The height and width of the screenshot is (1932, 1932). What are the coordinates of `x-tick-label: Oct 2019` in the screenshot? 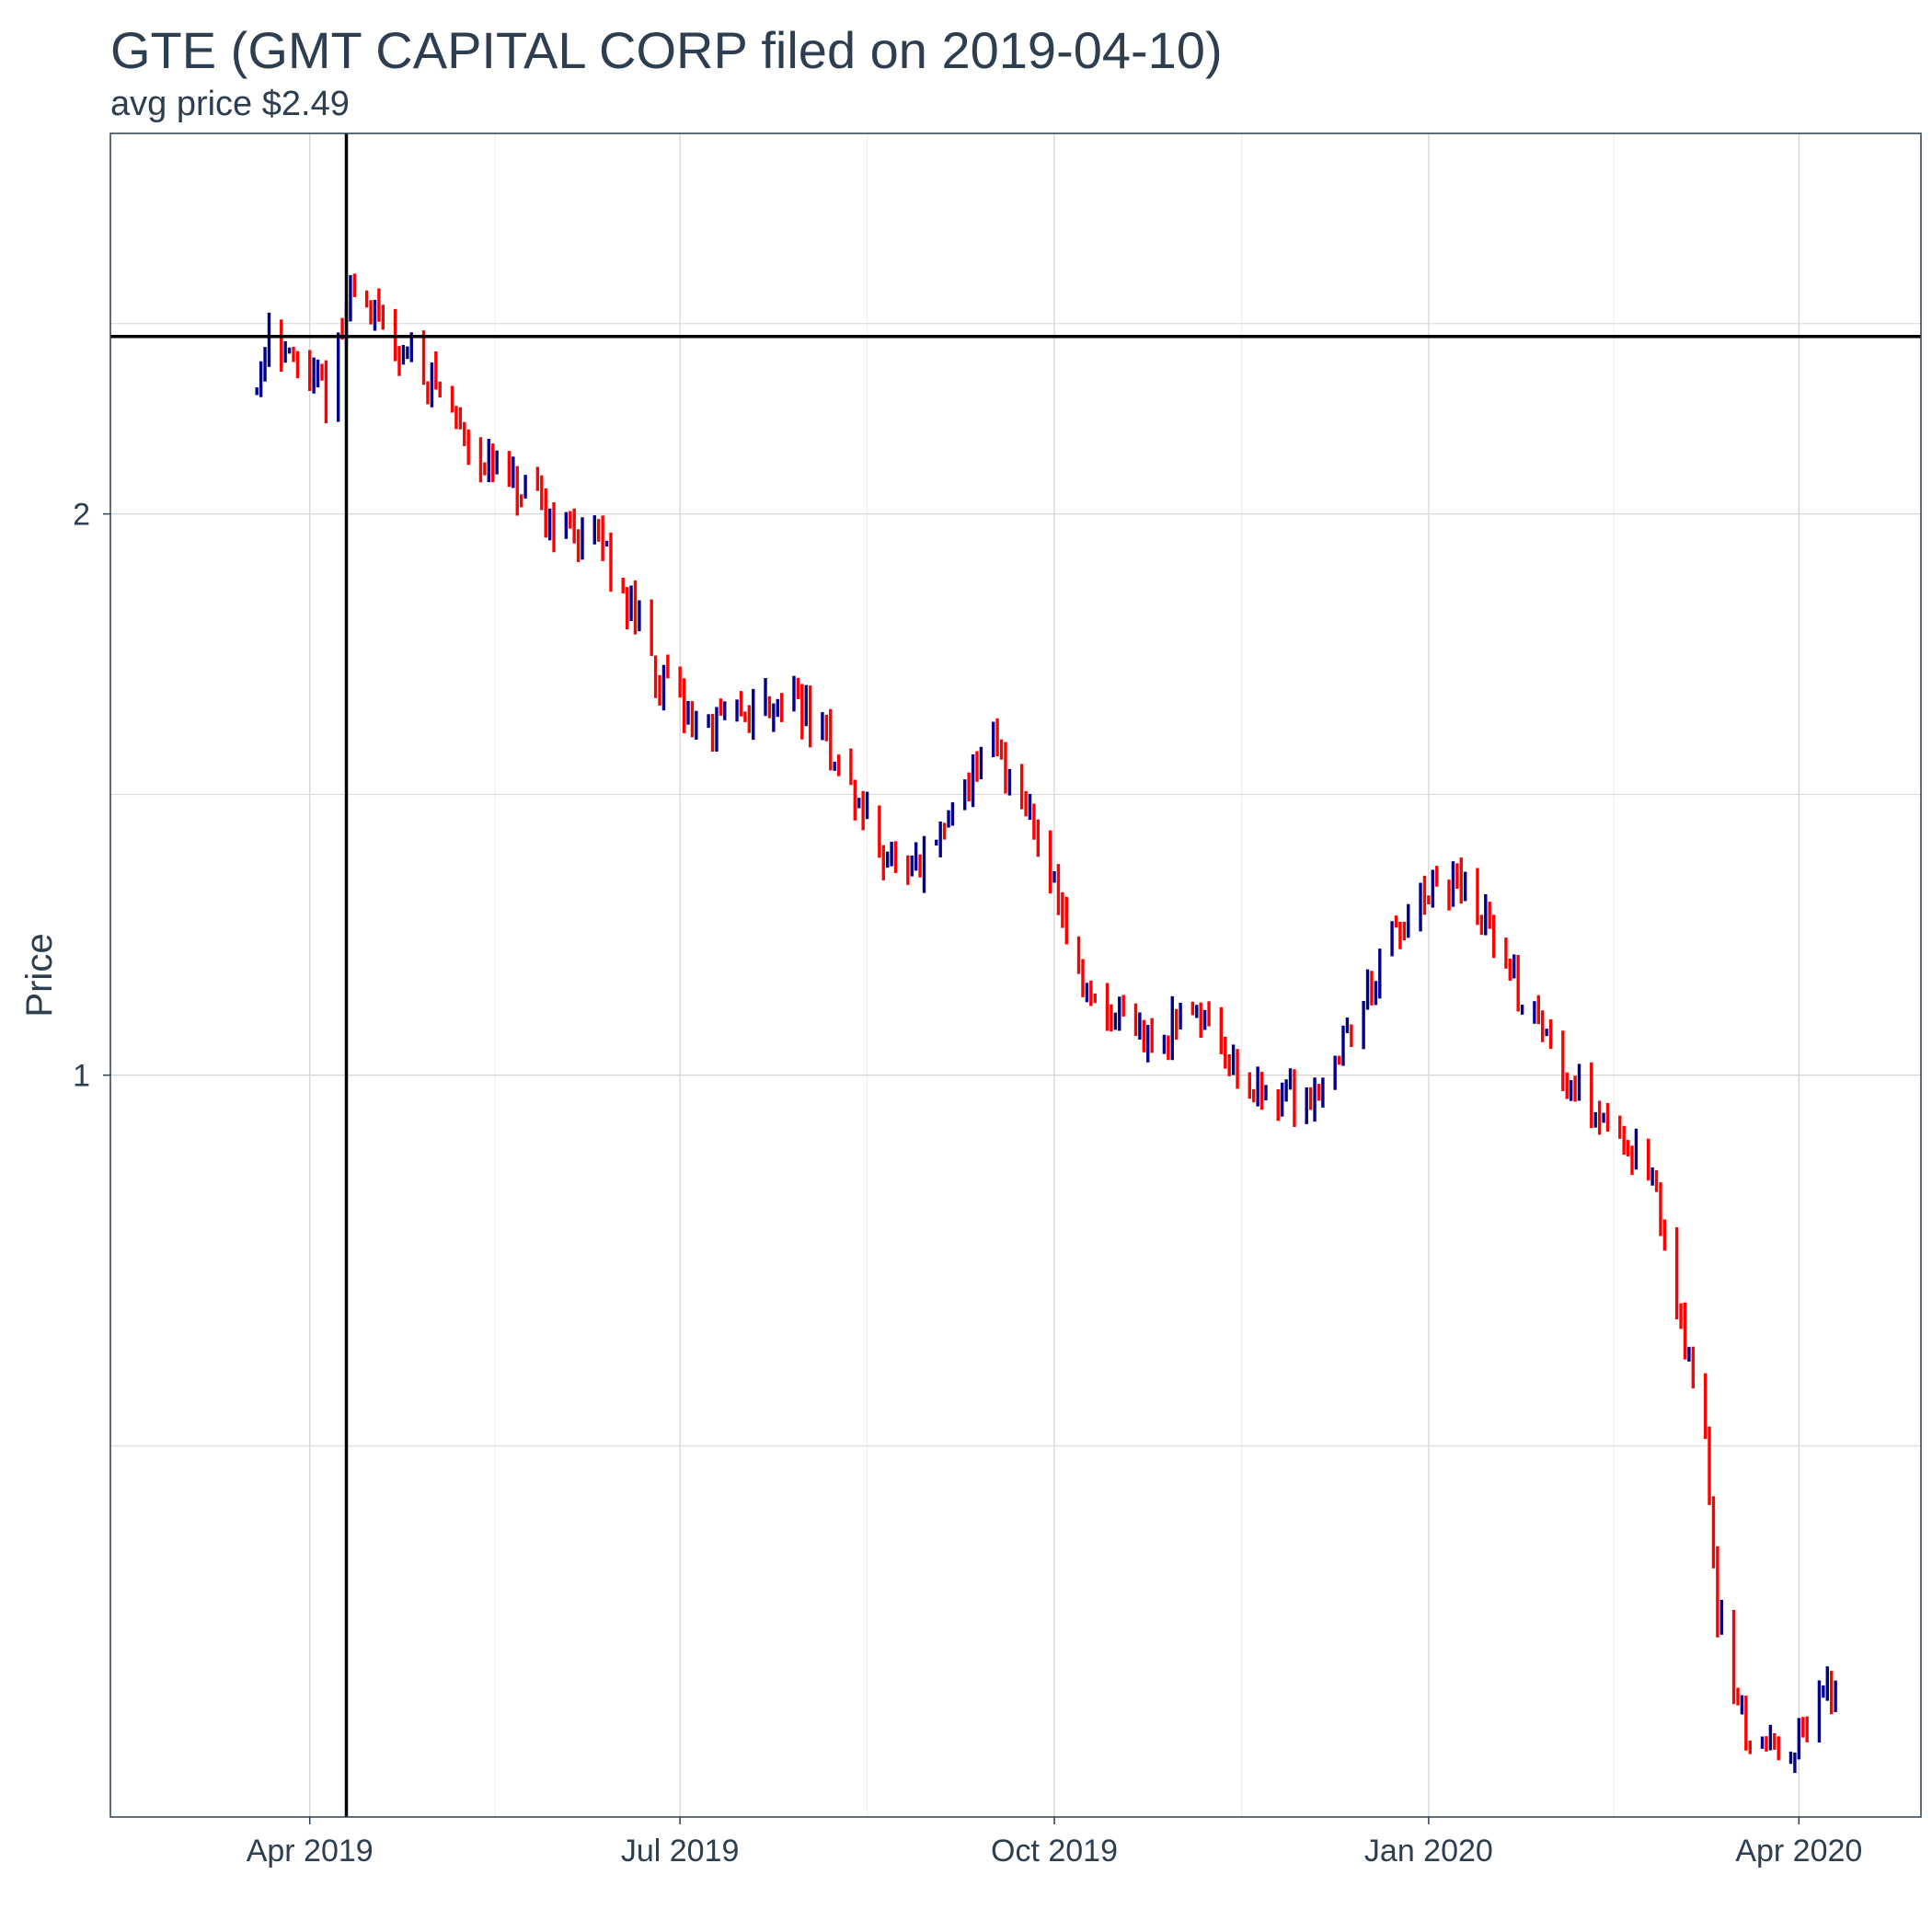 It's located at (1054, 1851).